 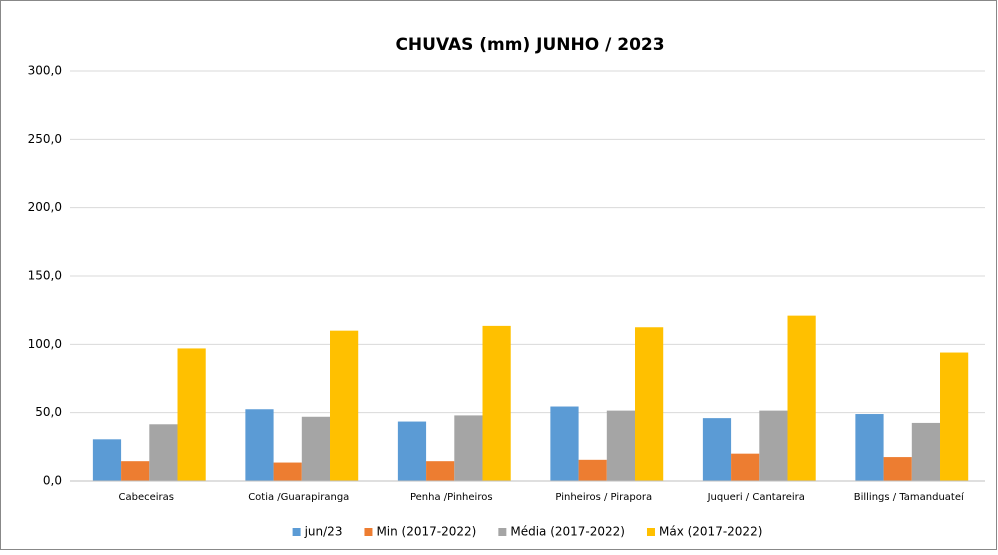 What do you see at coordinates (710, 532) in the screenshot?
I see `legend-label: Máx (2017-2022)` at bounding box center [710, 532].